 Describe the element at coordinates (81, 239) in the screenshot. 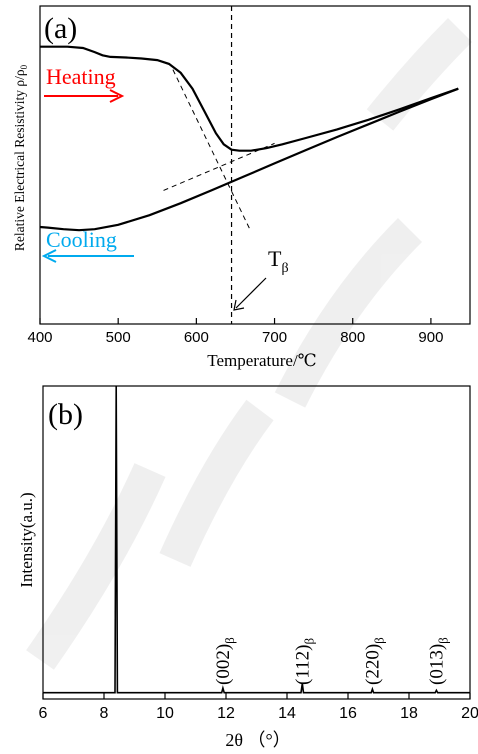

I see `cooling-label: Cooling` at that location.